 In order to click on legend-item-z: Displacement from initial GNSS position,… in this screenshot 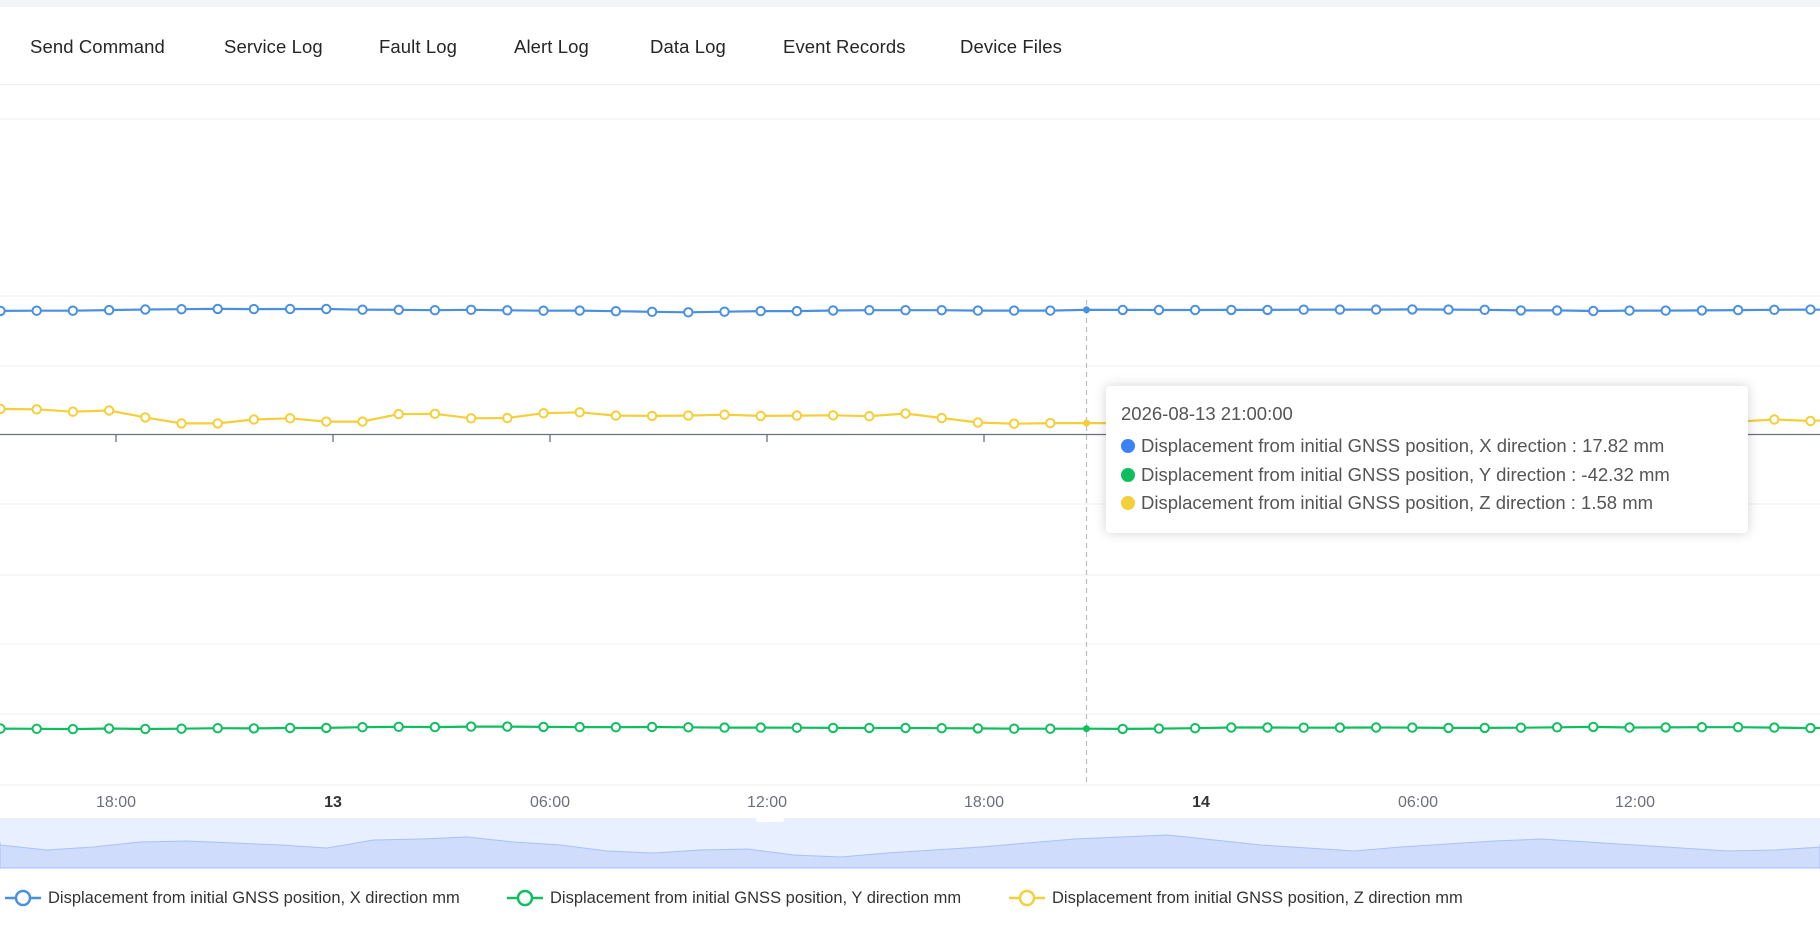, I will do `click(1236, 898)`.